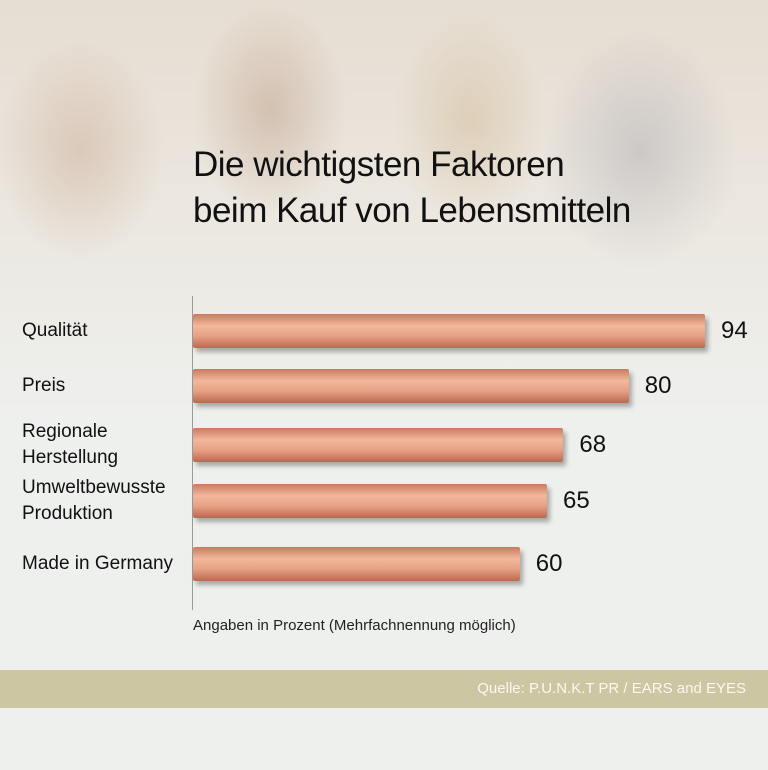 The width and height of the screenshot is (768, 770). What do you see at coordinates (734, 330) in the screenshot?
I see `value-label: 94` at bounding box center [734, 330].